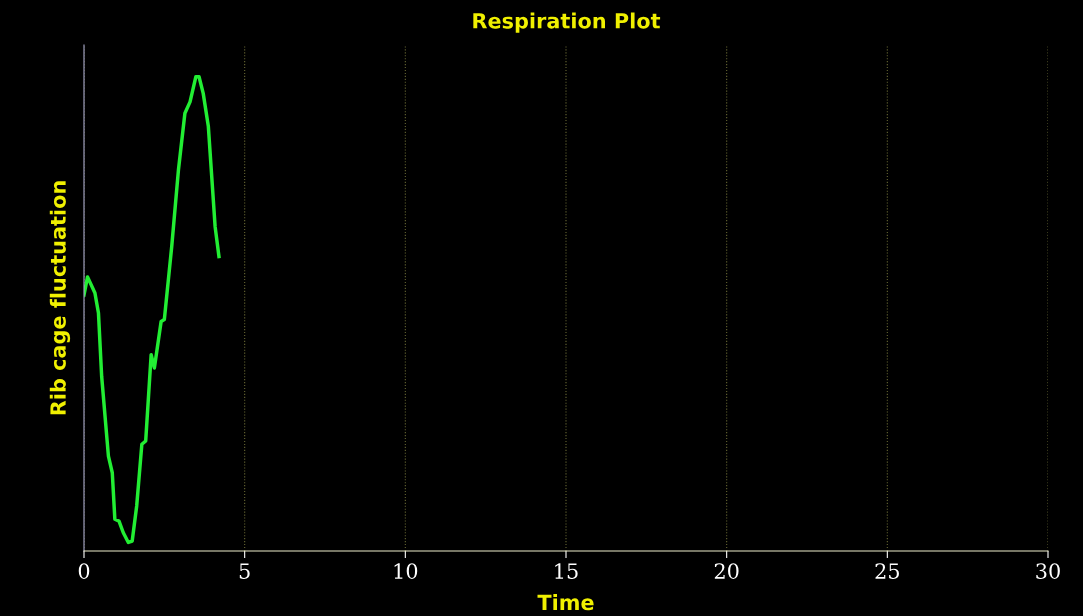 This screenshot has width=1083, height=616. What do you see at coordinates (565, 602) in the screenshot?
I see `x-axis-title: Time` at bounding box center [565, 602].